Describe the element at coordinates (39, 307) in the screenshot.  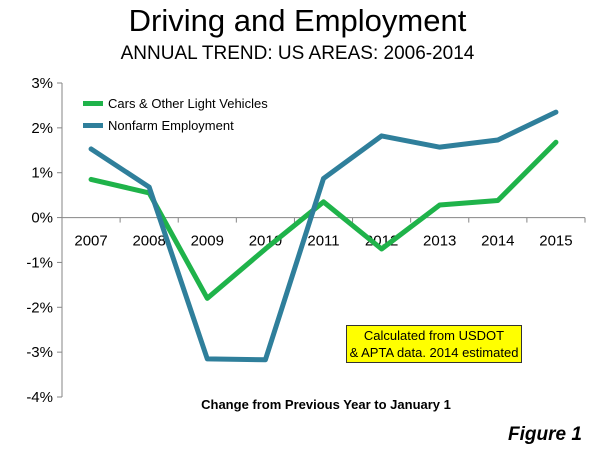
I see `y-tick-label: -2%` at that location.